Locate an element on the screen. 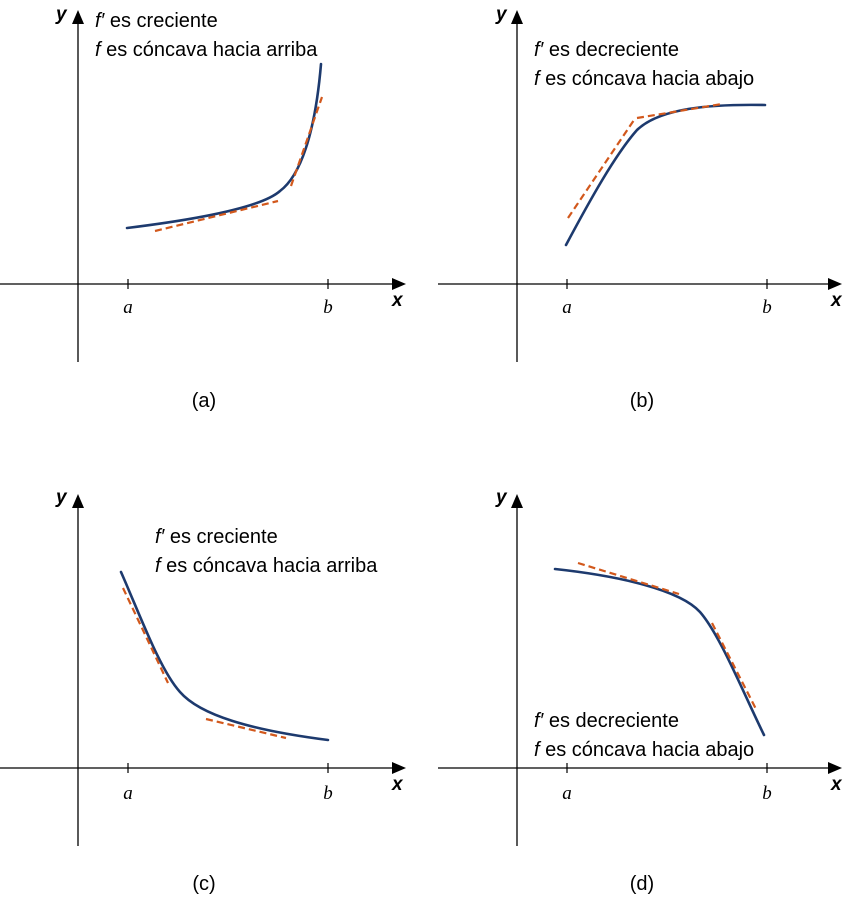 This screenshot has width=846, height=899. panel-caption: (c) is located at coordinates (203, 884).